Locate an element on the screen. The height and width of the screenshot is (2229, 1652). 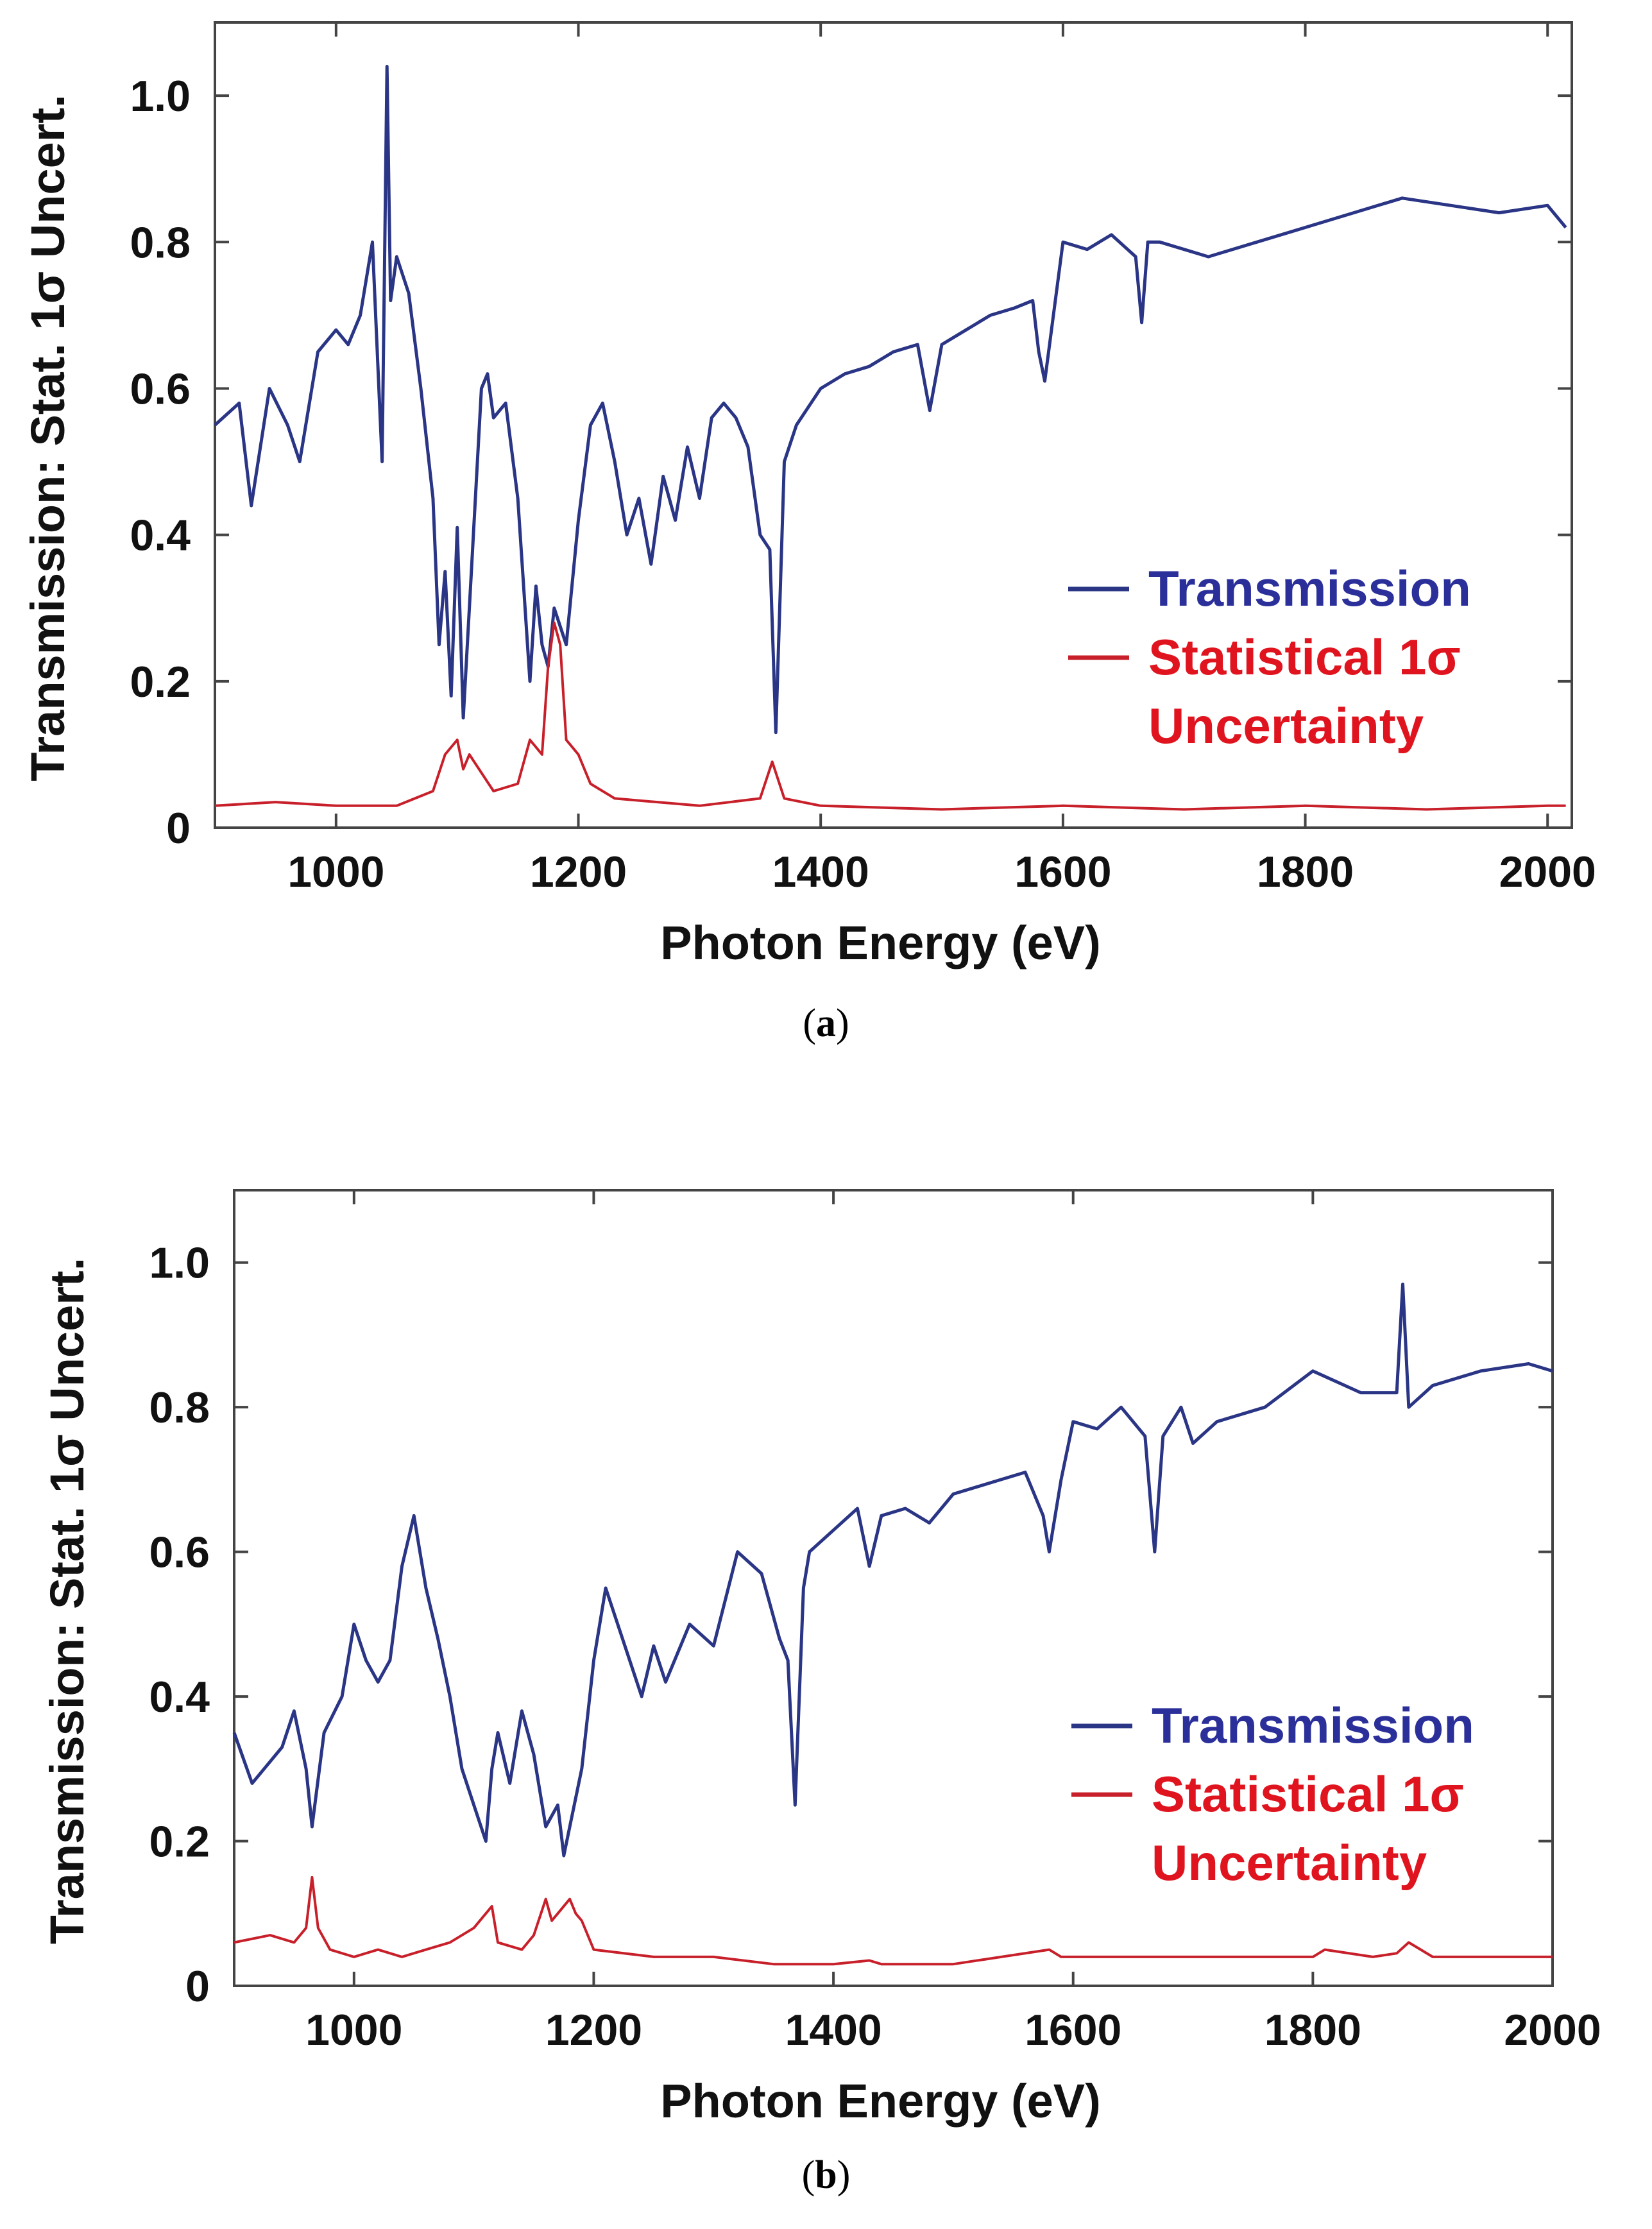
caption-b-label: b is located at coordinates (826, 2175).